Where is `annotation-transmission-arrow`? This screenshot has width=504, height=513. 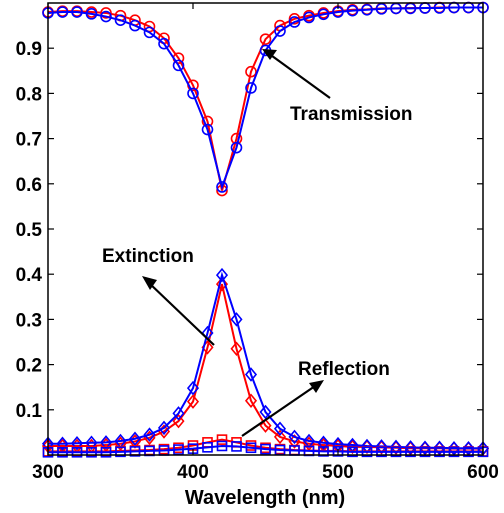 annotation-transmission-arrow is located at coordinates (299, 75).